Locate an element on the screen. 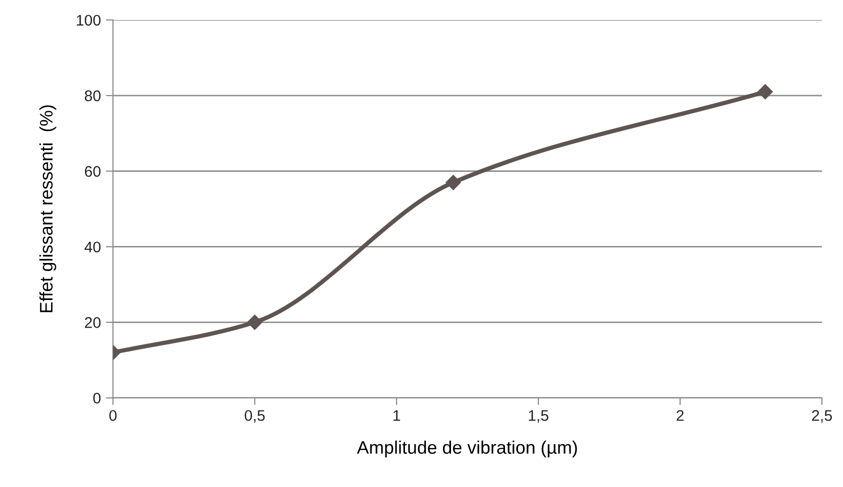 The height and width of the screenshot is (487, 843). y-tick-label: 40 is located at coordinates (92, 247).